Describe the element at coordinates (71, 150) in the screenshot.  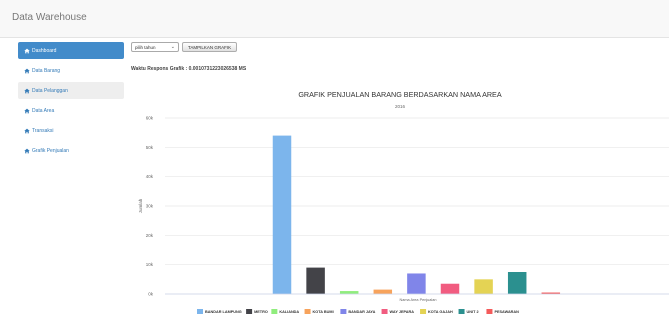
I see `sidebar-item-grafik-penjualan: Grafik Penjualan` at that location.